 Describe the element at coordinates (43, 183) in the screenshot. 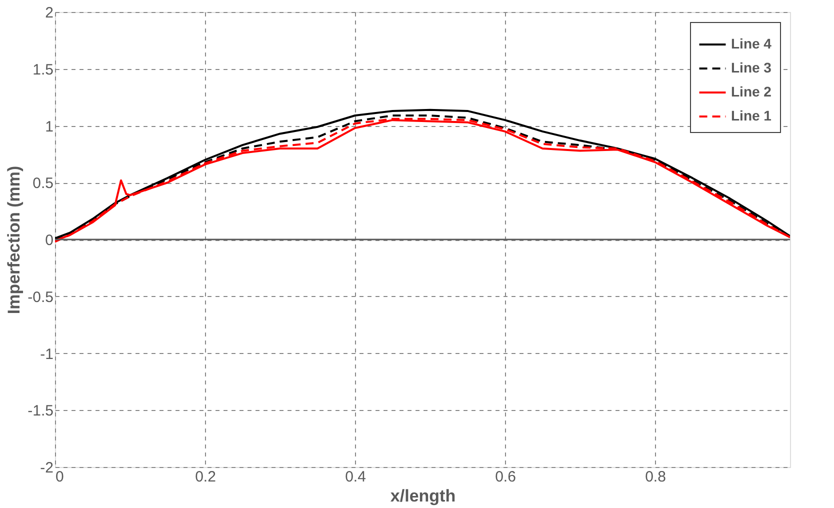

I see `y-tick-label: 0.5` at that location.